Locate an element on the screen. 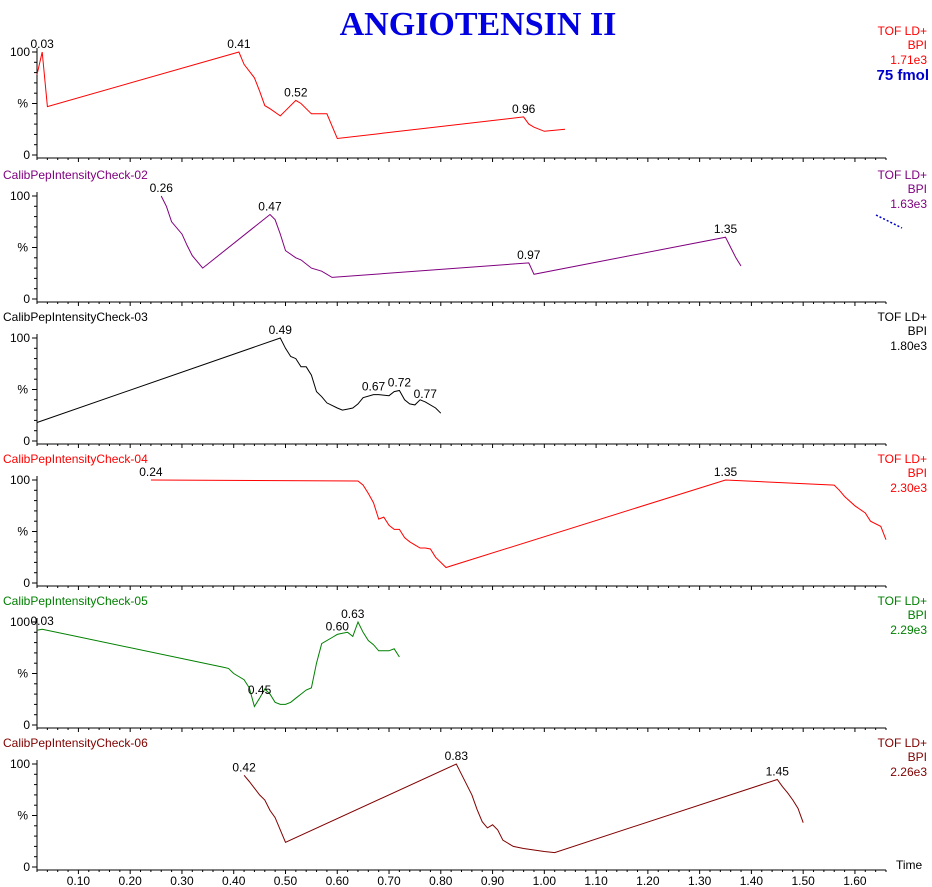 The height and width of the screenshot is (887, 932). peak-label: 0.49 is located at coordinates (281, 330).